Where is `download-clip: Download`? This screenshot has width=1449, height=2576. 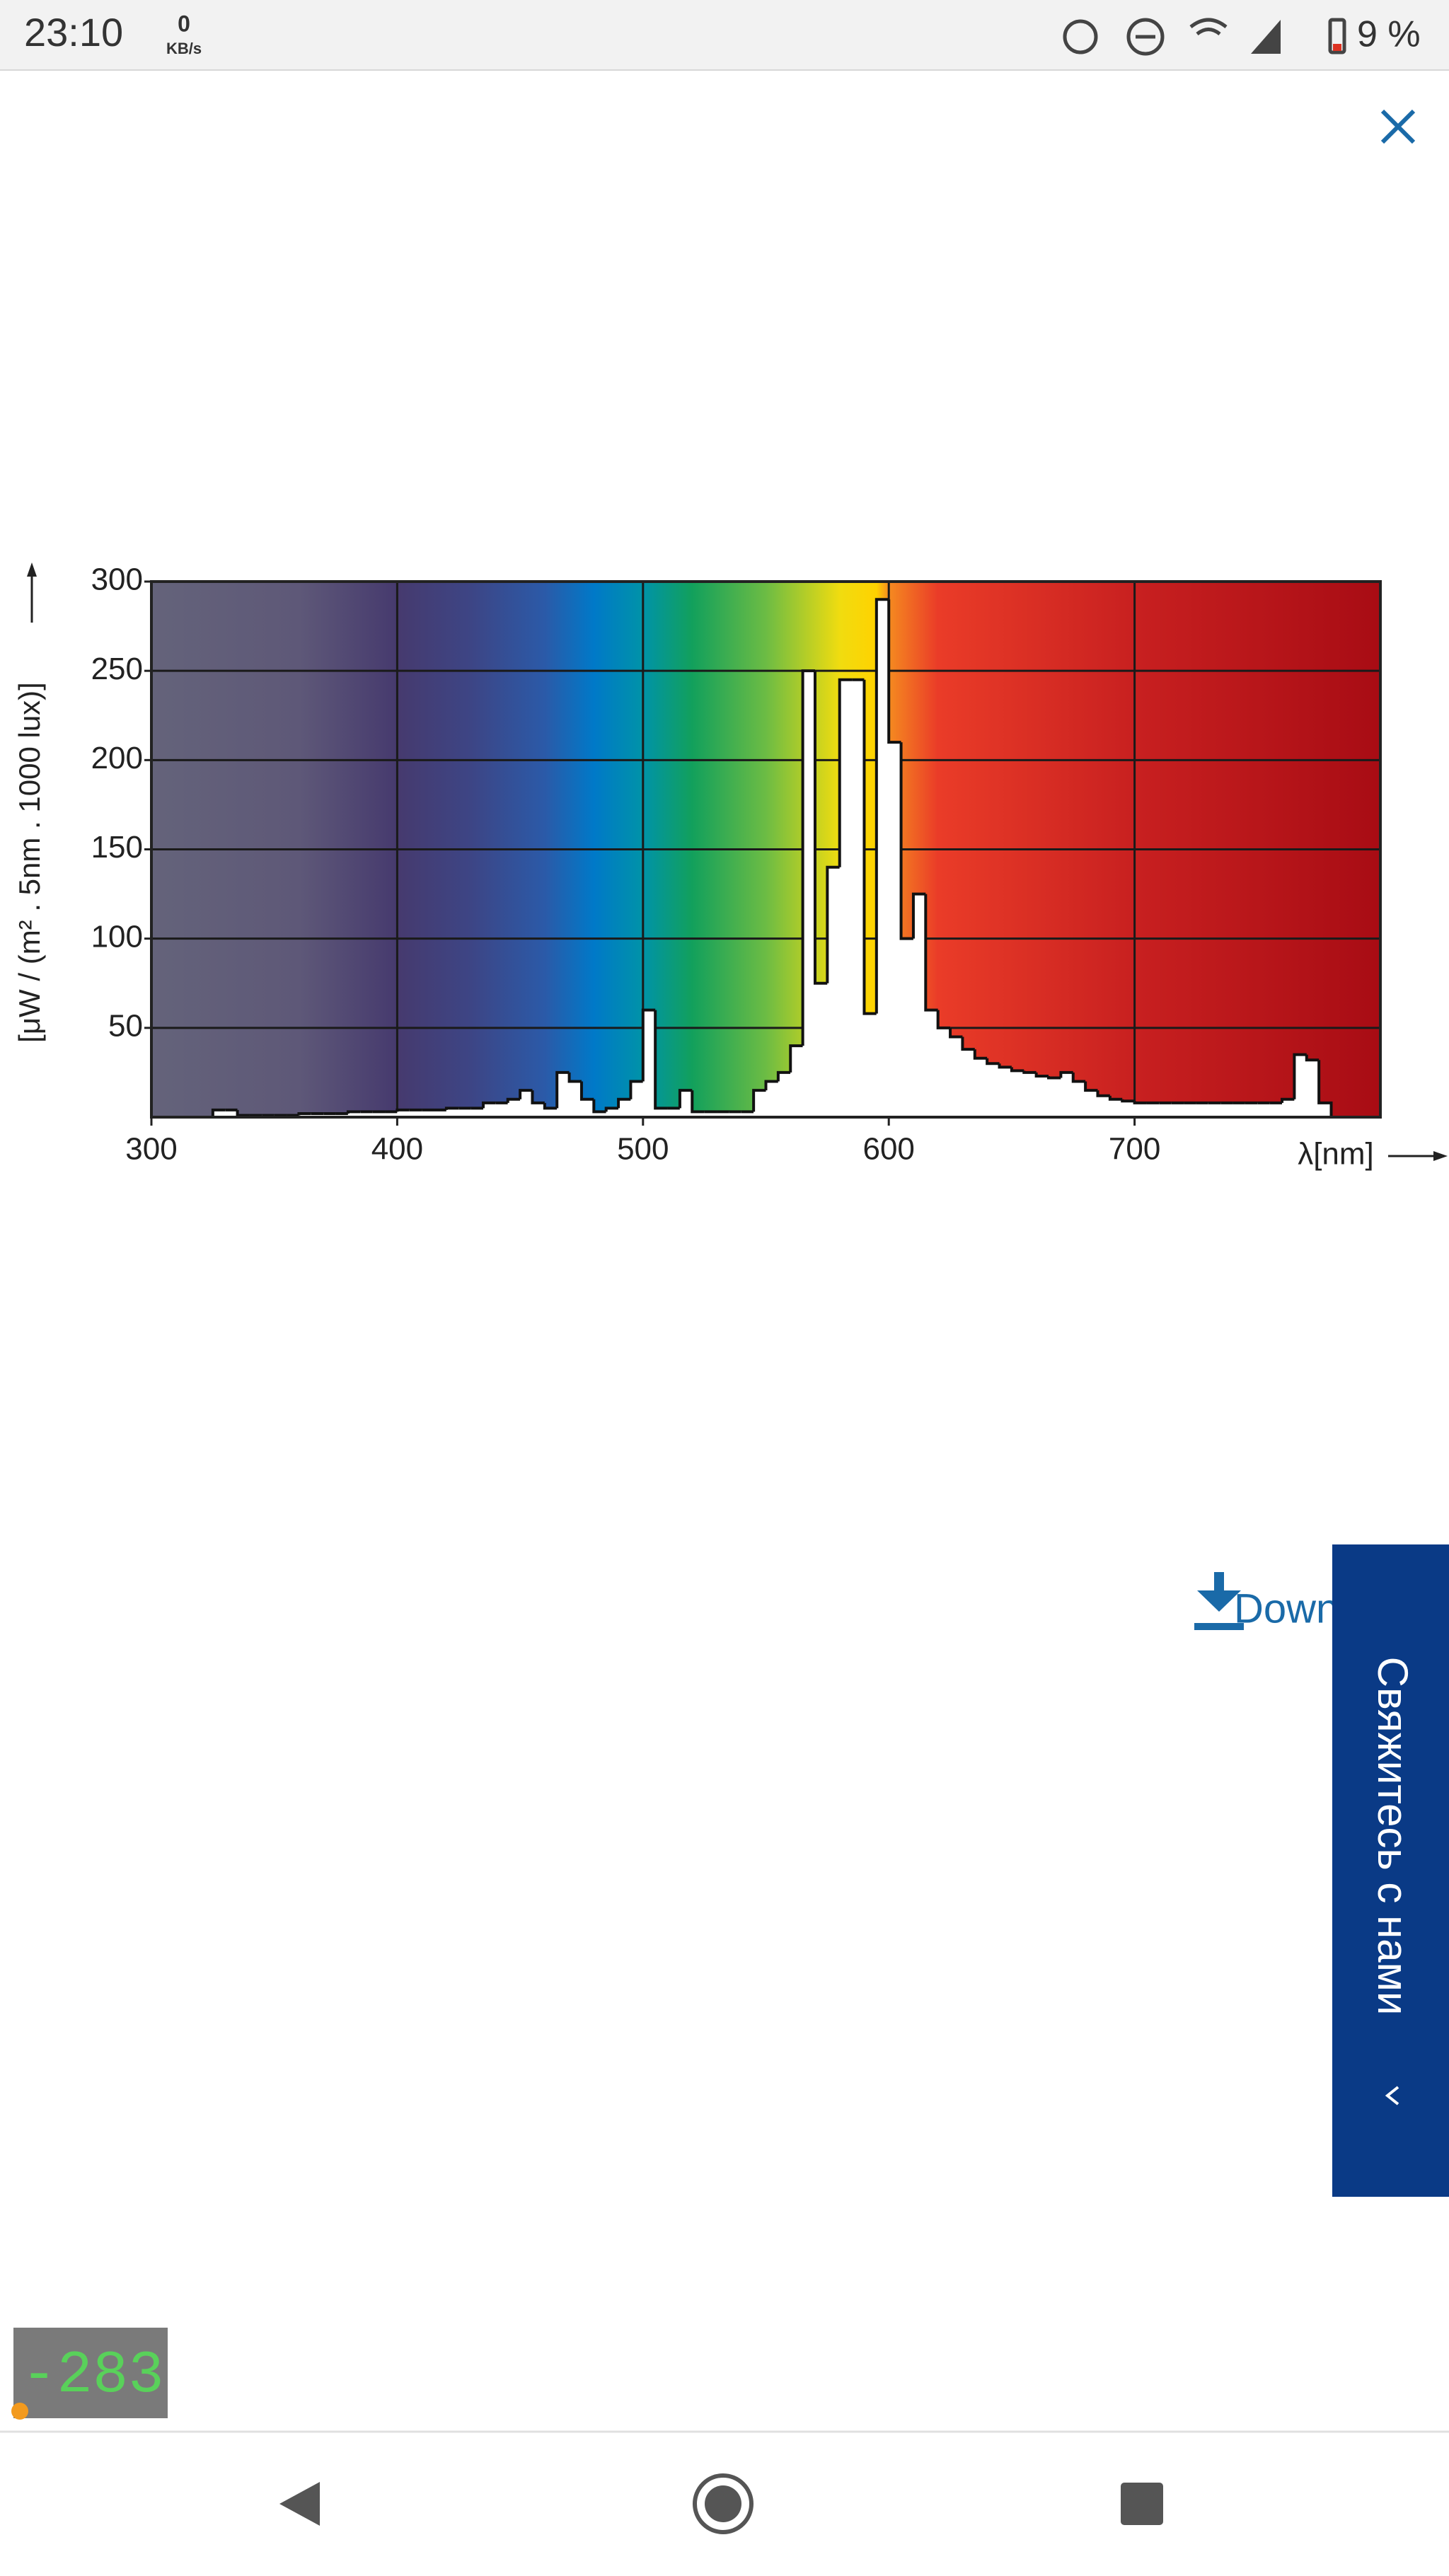
download-clip: Download is located at coordinates (1283, 1608).